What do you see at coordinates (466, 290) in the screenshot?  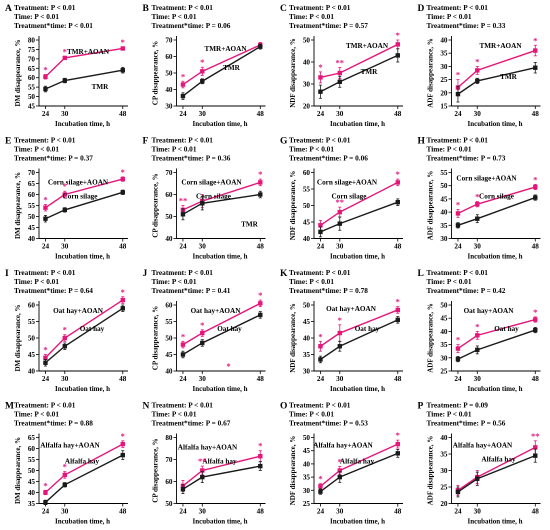 I see `stat-line: Treatment*time: P = 0.42` at bounding box center [466, 290].